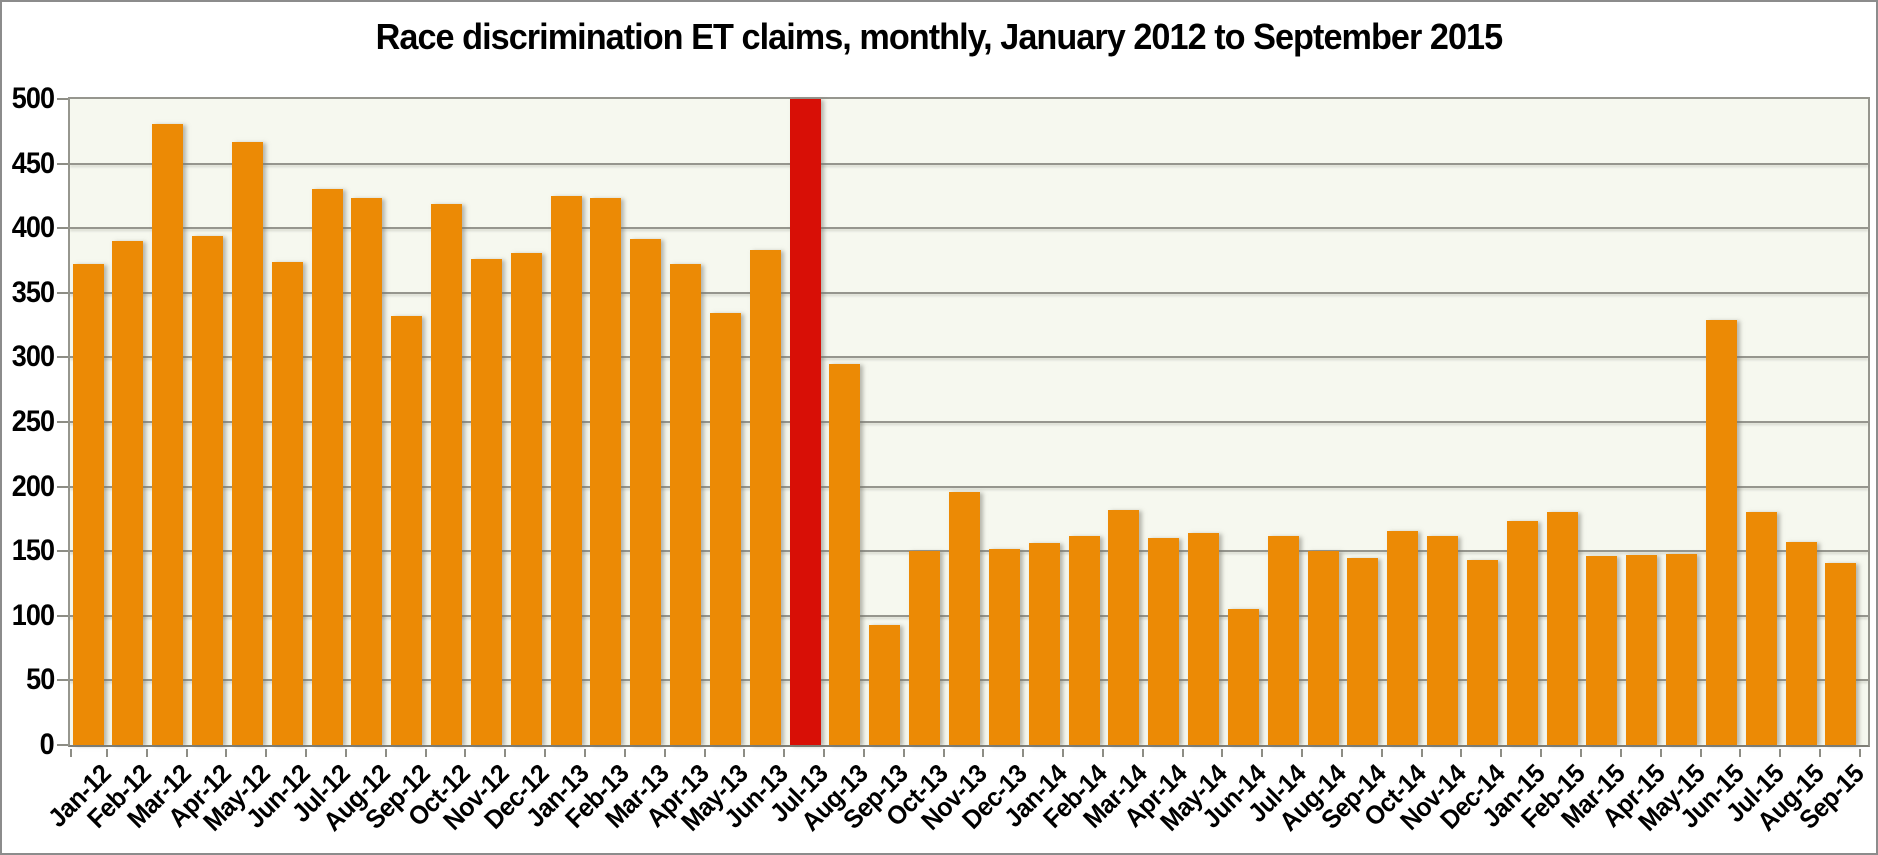 This screenshot has width=1878, height=855. I want to click on y-axis-label-200: 200, so click(33, 486).